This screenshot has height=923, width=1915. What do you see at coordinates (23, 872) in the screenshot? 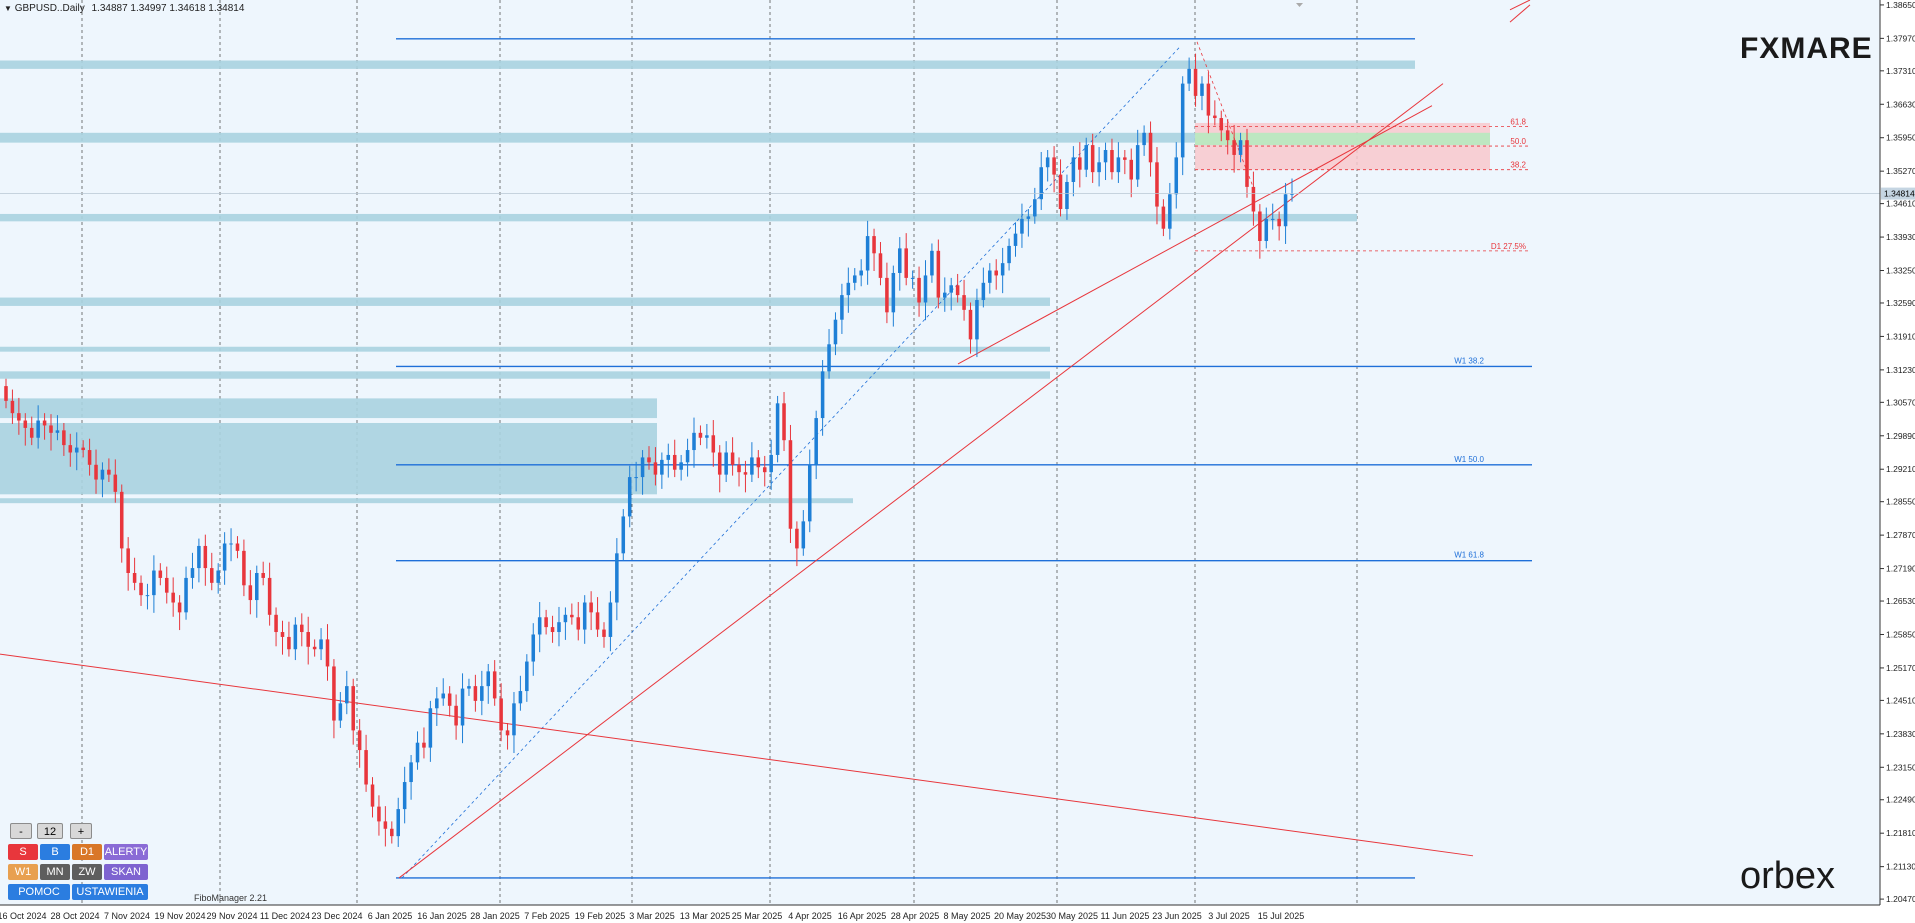
I see `w1-button: W1` at bounding box center [23, 872].